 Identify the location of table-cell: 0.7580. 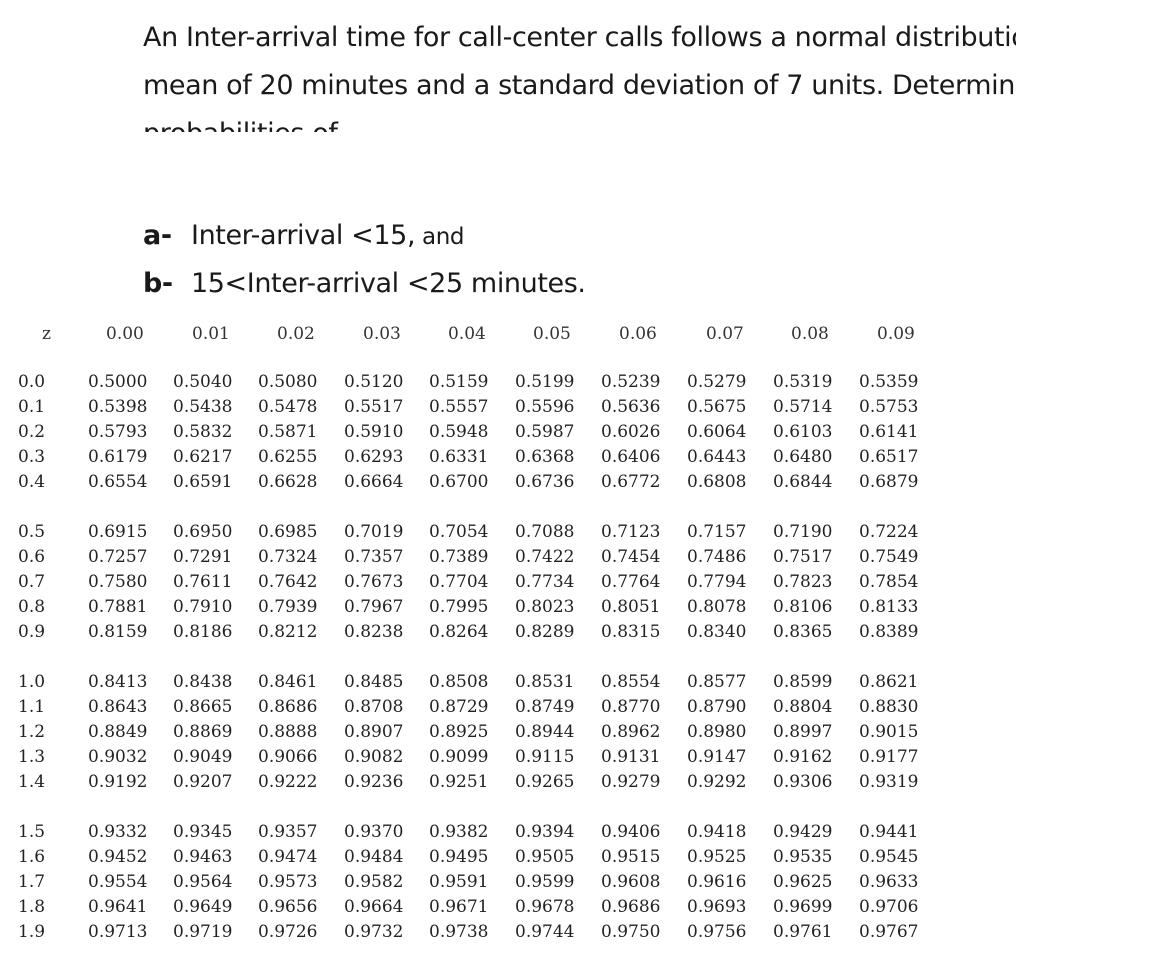
(118, 582).